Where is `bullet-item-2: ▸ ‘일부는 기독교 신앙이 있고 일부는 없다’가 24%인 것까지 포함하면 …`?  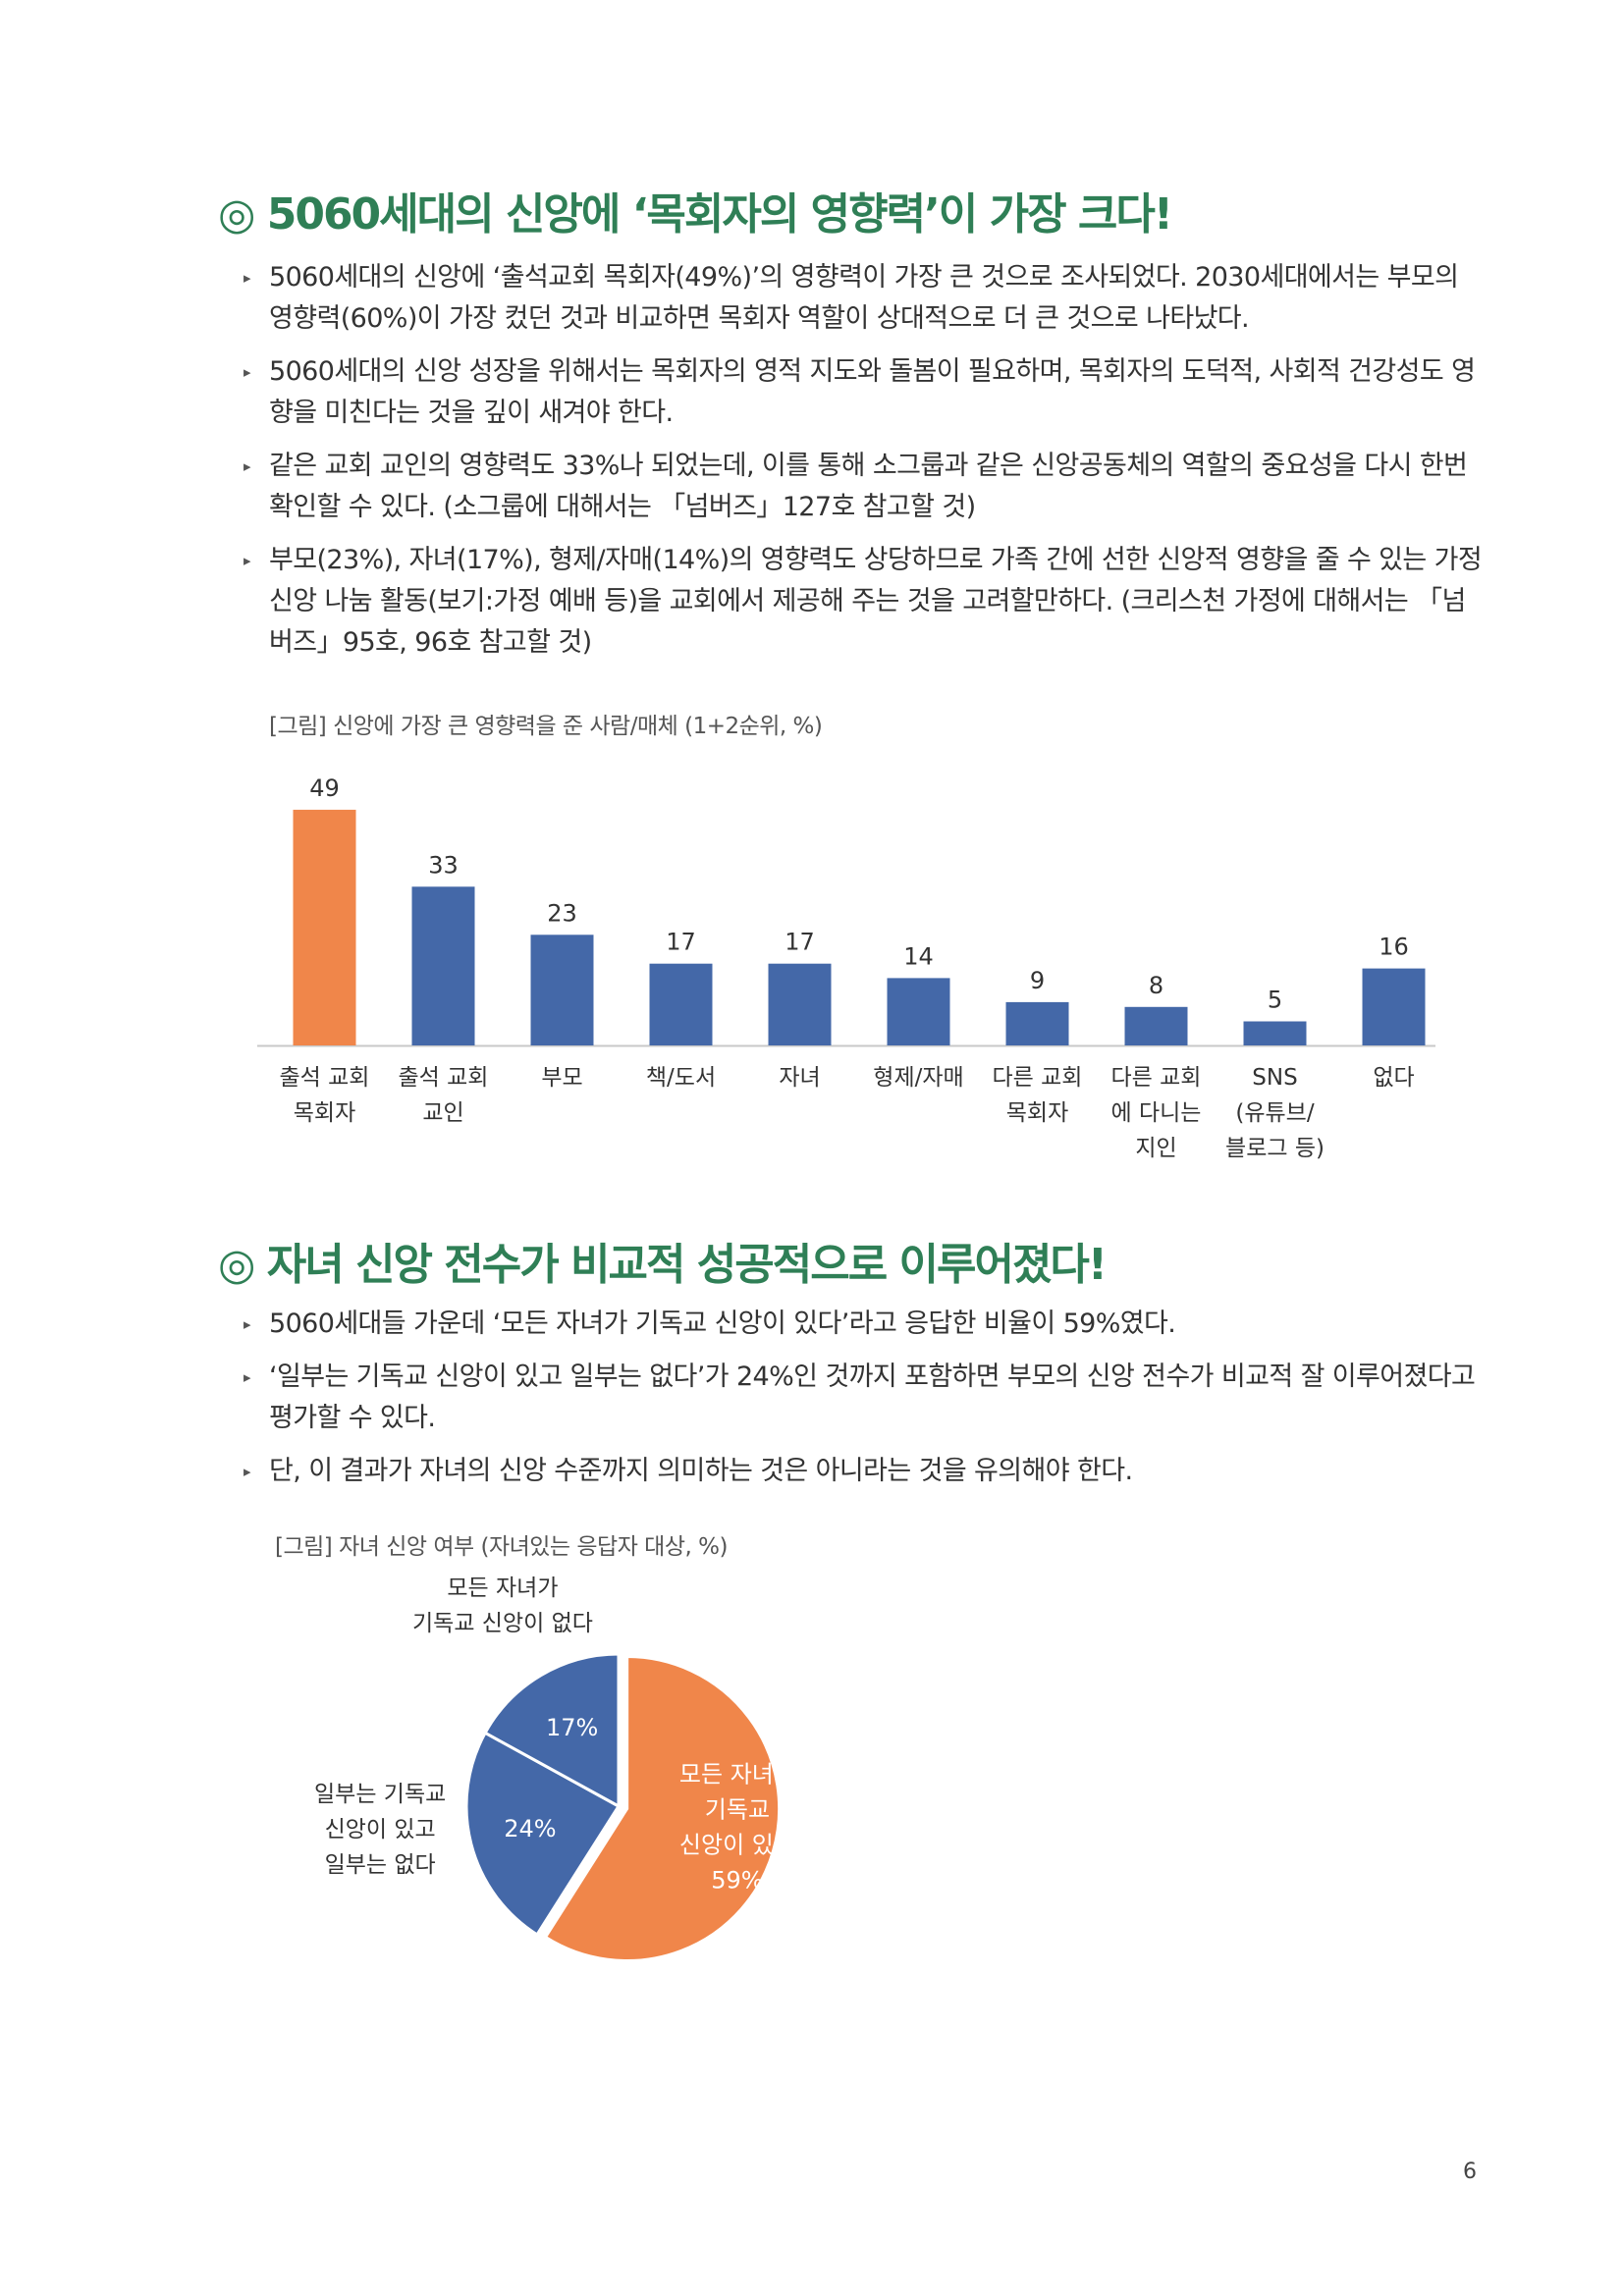 bullet-item-2: ▸ ‘일부는 기독교 신앙이 있고 일부는 없다’가 24%인 것까지 포함하면 … is located at coordinates (863, 1398).